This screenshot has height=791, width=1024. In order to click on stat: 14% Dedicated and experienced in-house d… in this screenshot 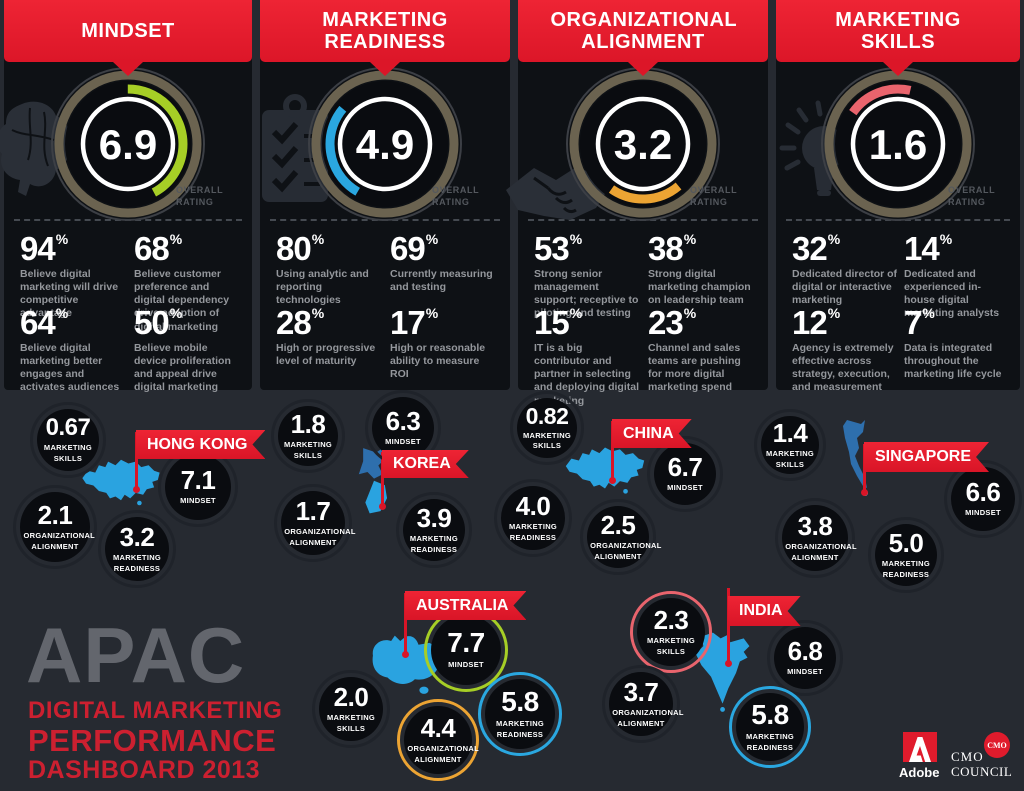, I will do `click(957, 276)`.